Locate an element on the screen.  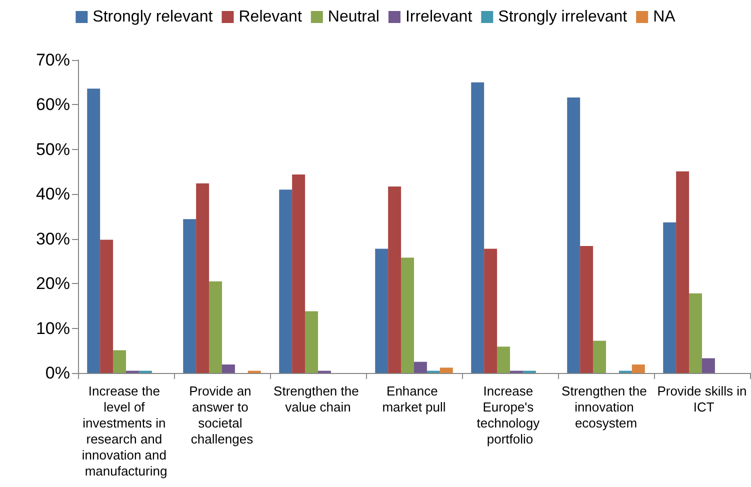
legend-label: Irrelevant is located at coordinates (439, 17).